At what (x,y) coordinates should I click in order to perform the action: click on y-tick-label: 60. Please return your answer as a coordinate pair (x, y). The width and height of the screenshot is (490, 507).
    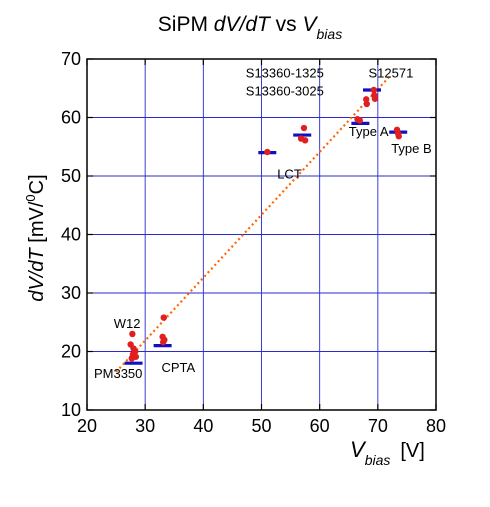
    Looking at the image, I should click on (71, 118).